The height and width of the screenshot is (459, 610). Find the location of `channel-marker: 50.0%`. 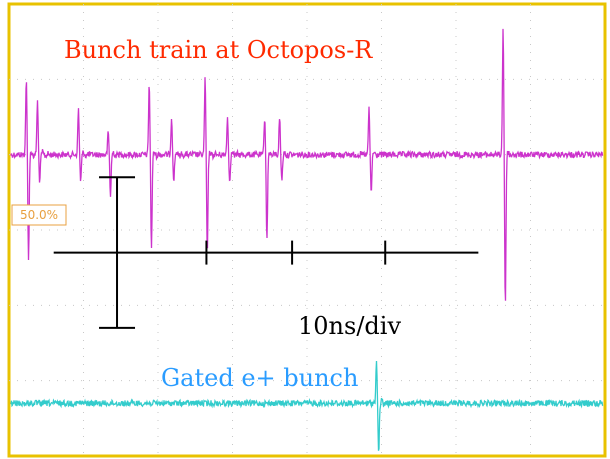

channel-marker: 50.0% is located at coordinates (39, 215).